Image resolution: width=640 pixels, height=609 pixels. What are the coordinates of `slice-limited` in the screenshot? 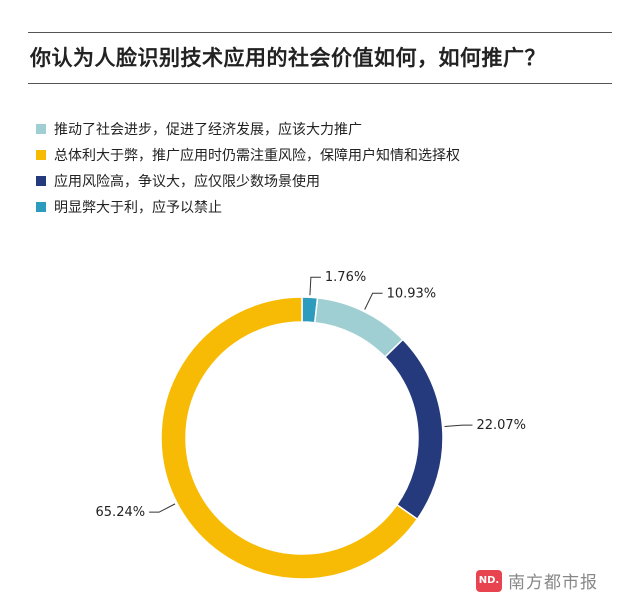 It's located at (413, 429).